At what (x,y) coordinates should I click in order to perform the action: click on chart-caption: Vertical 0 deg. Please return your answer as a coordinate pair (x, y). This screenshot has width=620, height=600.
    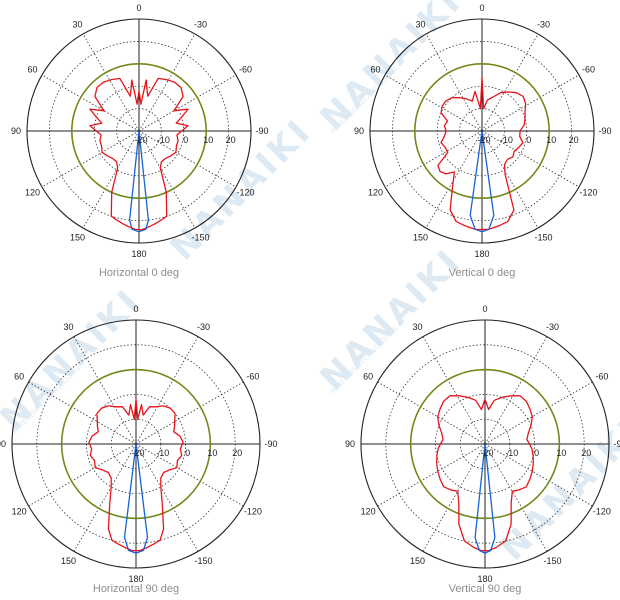
    Looking at the image, I should click on (482, 273).